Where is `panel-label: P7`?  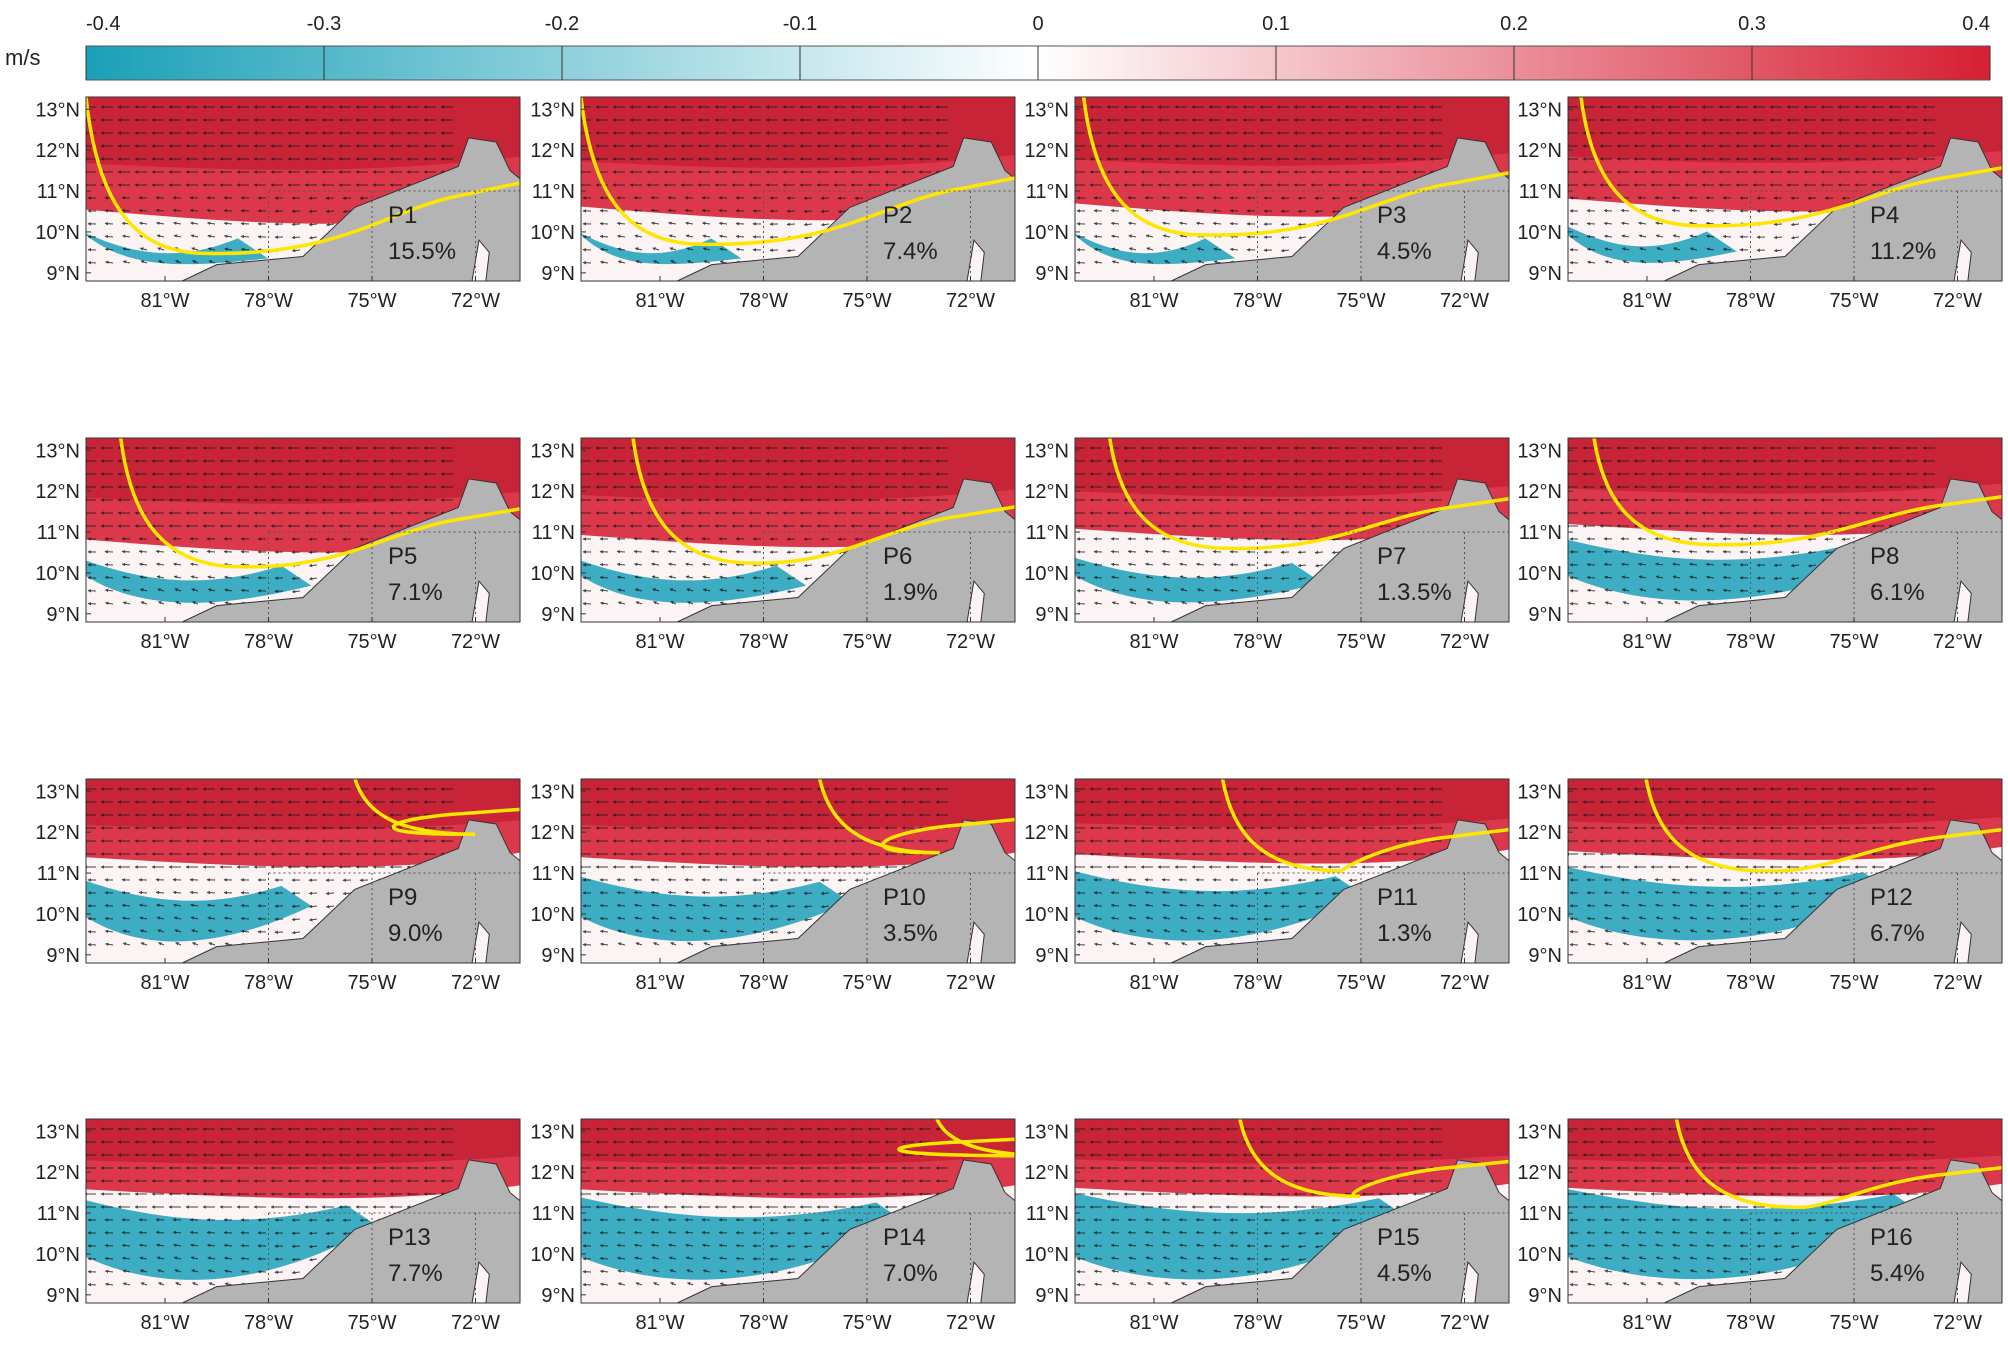 panel-label: P7 is located at coordinates (1391, 556).